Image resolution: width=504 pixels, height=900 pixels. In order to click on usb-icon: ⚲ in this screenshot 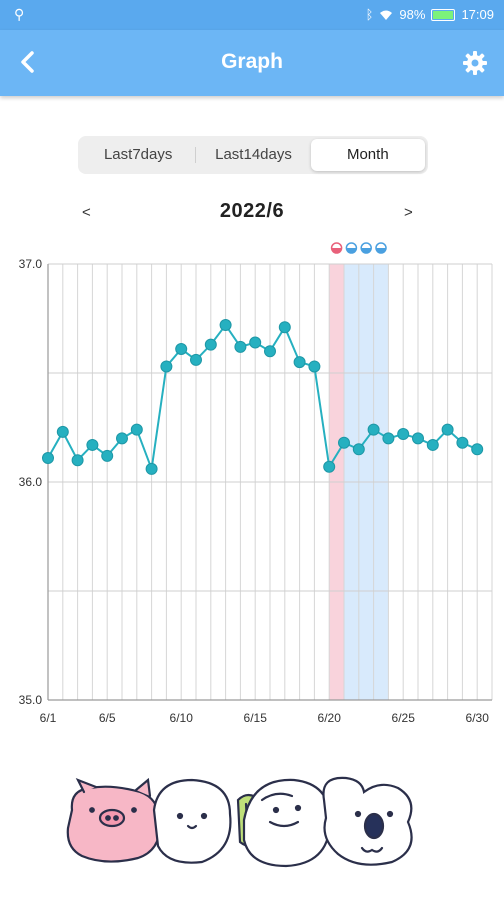, I will do `click(19, 14)`.